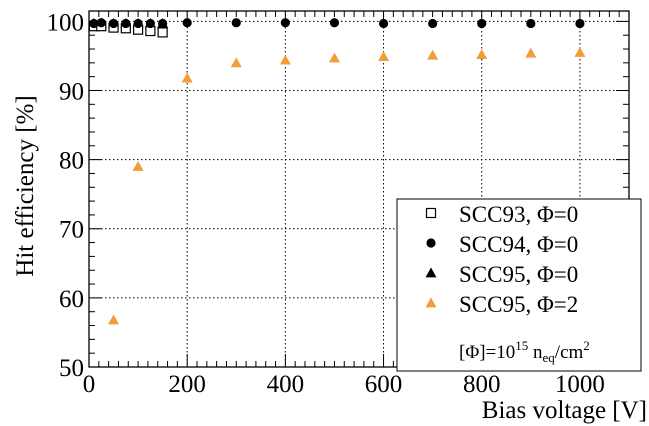  I want to click on x-tick-label: 800, so click(482, 384).